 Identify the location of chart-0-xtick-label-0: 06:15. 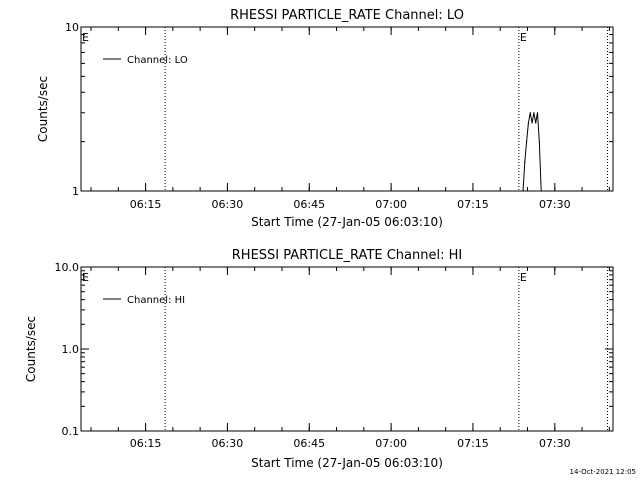
(146, 204).